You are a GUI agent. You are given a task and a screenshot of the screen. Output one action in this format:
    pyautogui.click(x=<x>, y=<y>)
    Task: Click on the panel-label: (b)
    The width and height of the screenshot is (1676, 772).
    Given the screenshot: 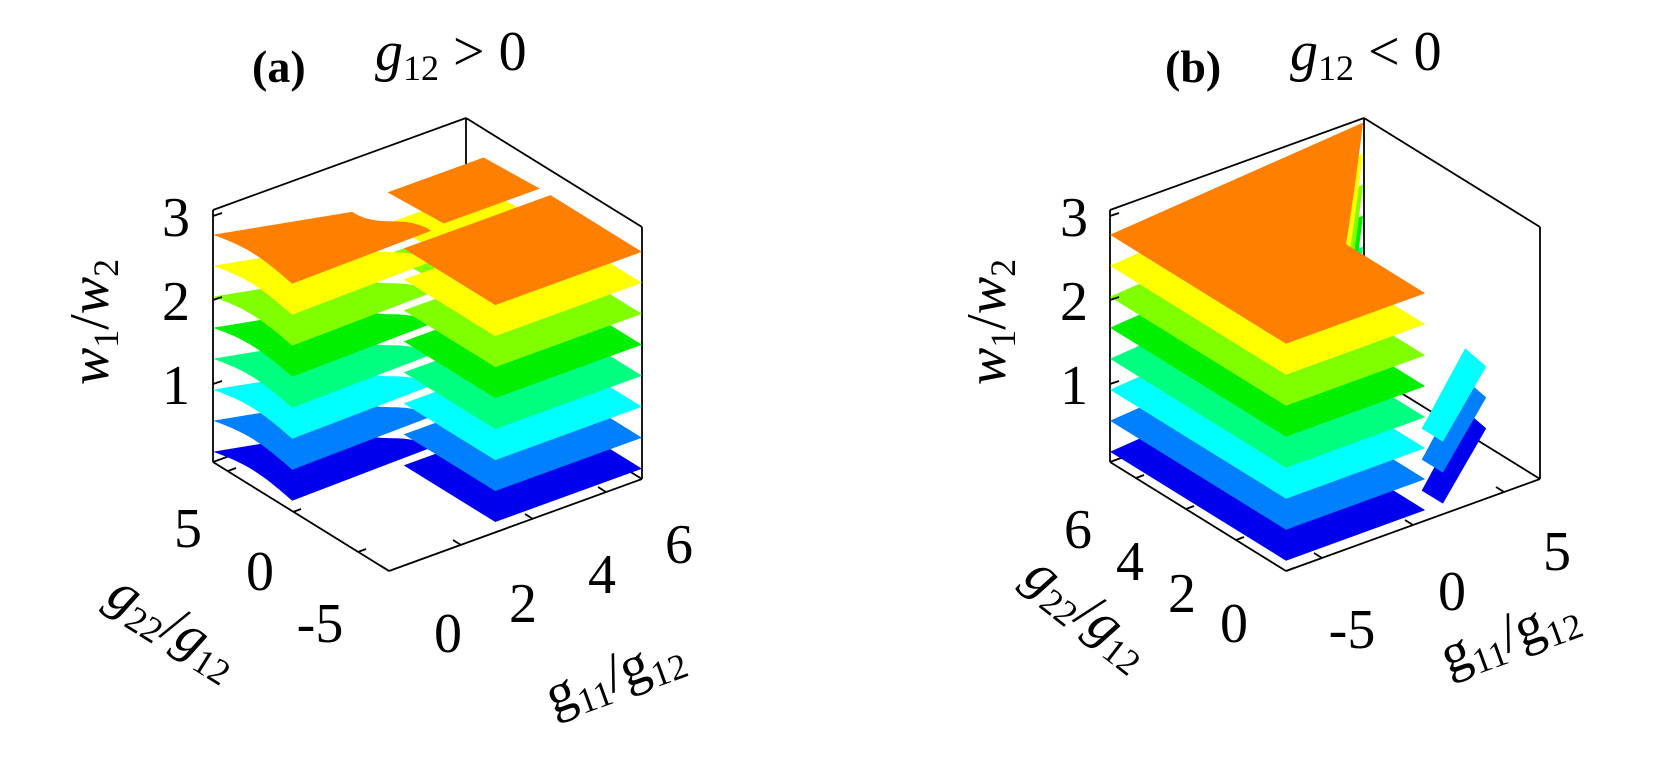 What is the action you would take?
    pyautogui.click(x=1193, y=66)
    